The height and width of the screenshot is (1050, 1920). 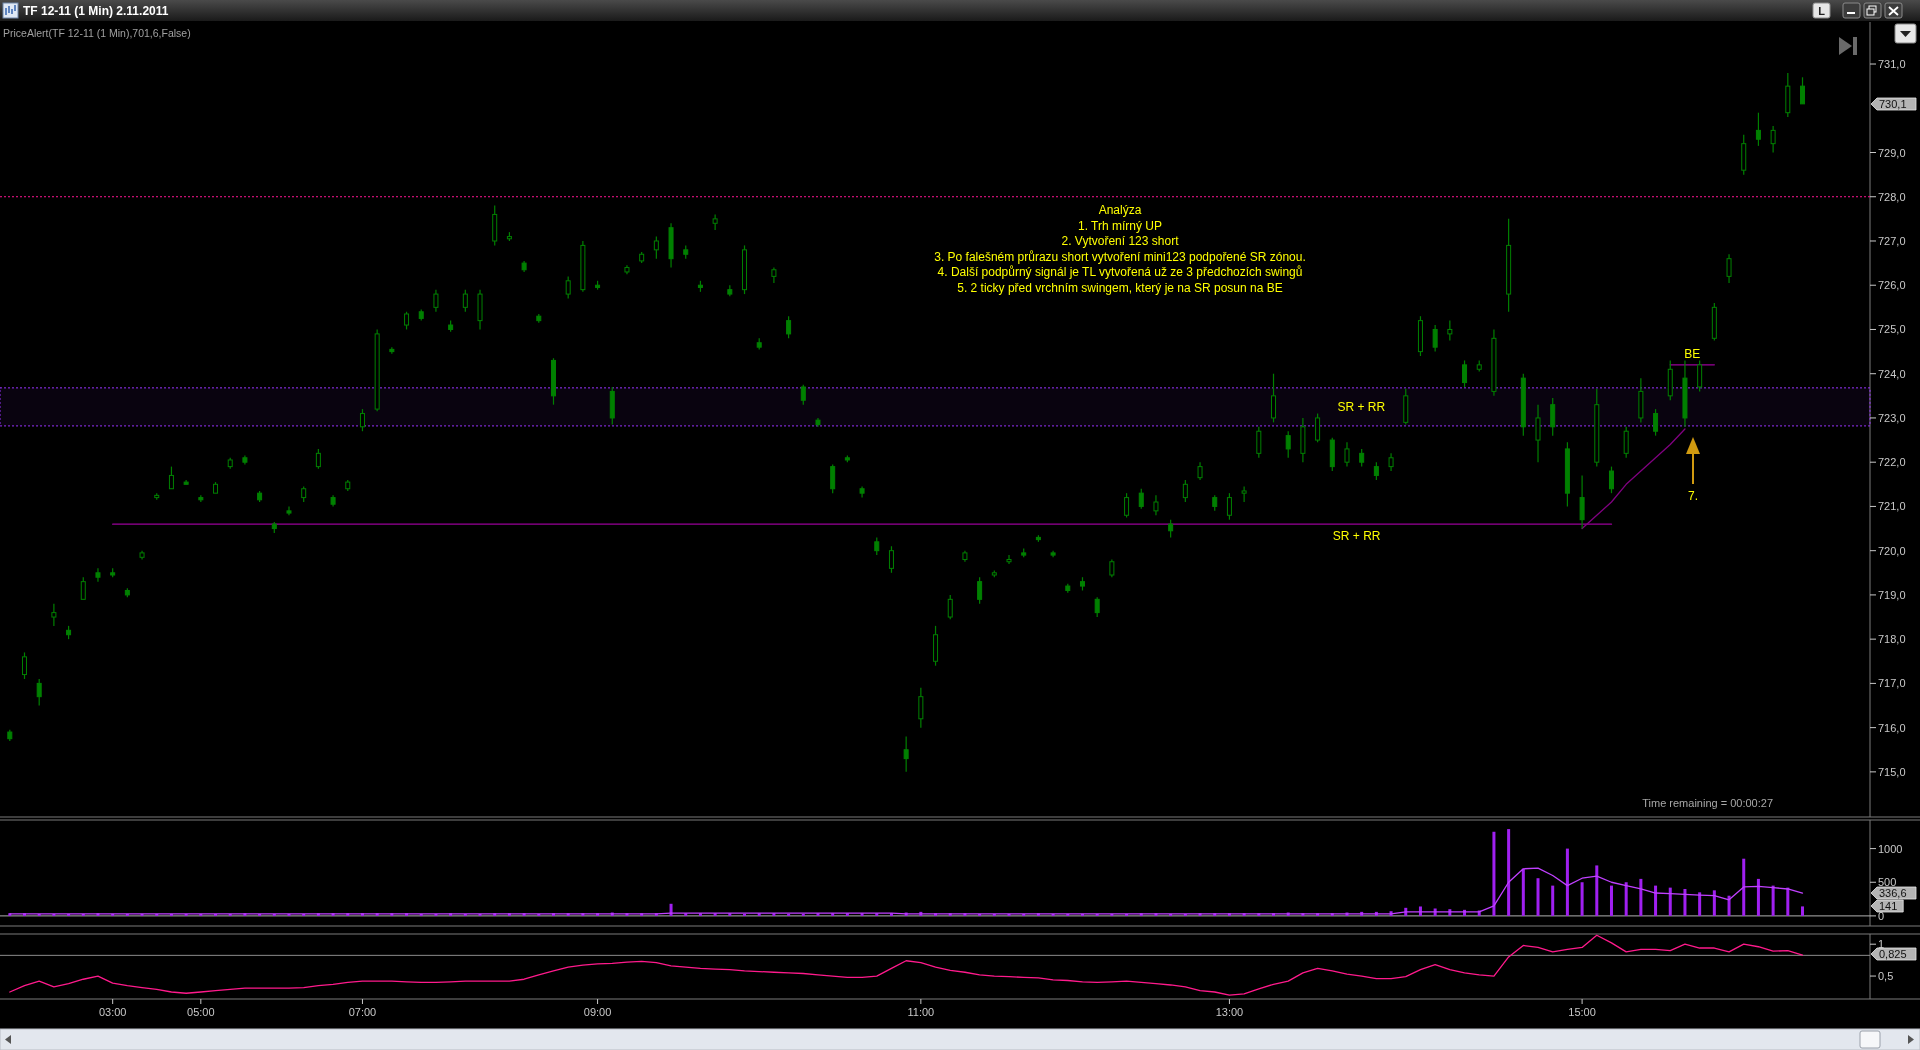 What do you see at coordinates (1892, 196) in the screenshot?
I see `y-tick-label: 728,0` at bounding box center [1892, 196].